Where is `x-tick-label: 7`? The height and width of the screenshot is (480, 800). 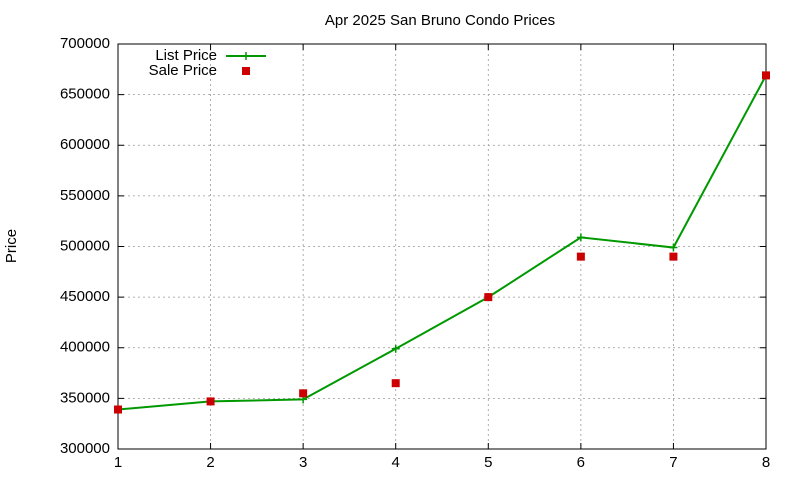 x-tick-label: 7 is located at coordinates (673, 462).